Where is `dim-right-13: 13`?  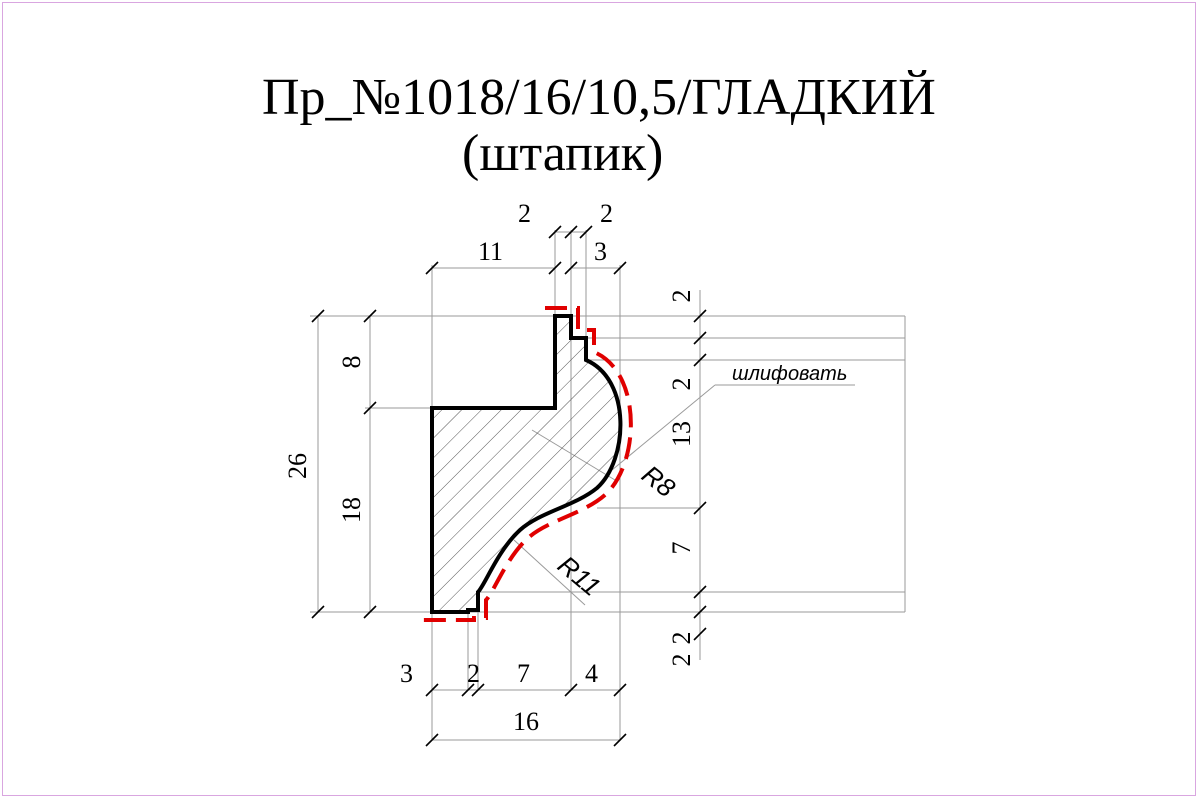
dim-right-13: 13 is located at coordinates (681, 434).